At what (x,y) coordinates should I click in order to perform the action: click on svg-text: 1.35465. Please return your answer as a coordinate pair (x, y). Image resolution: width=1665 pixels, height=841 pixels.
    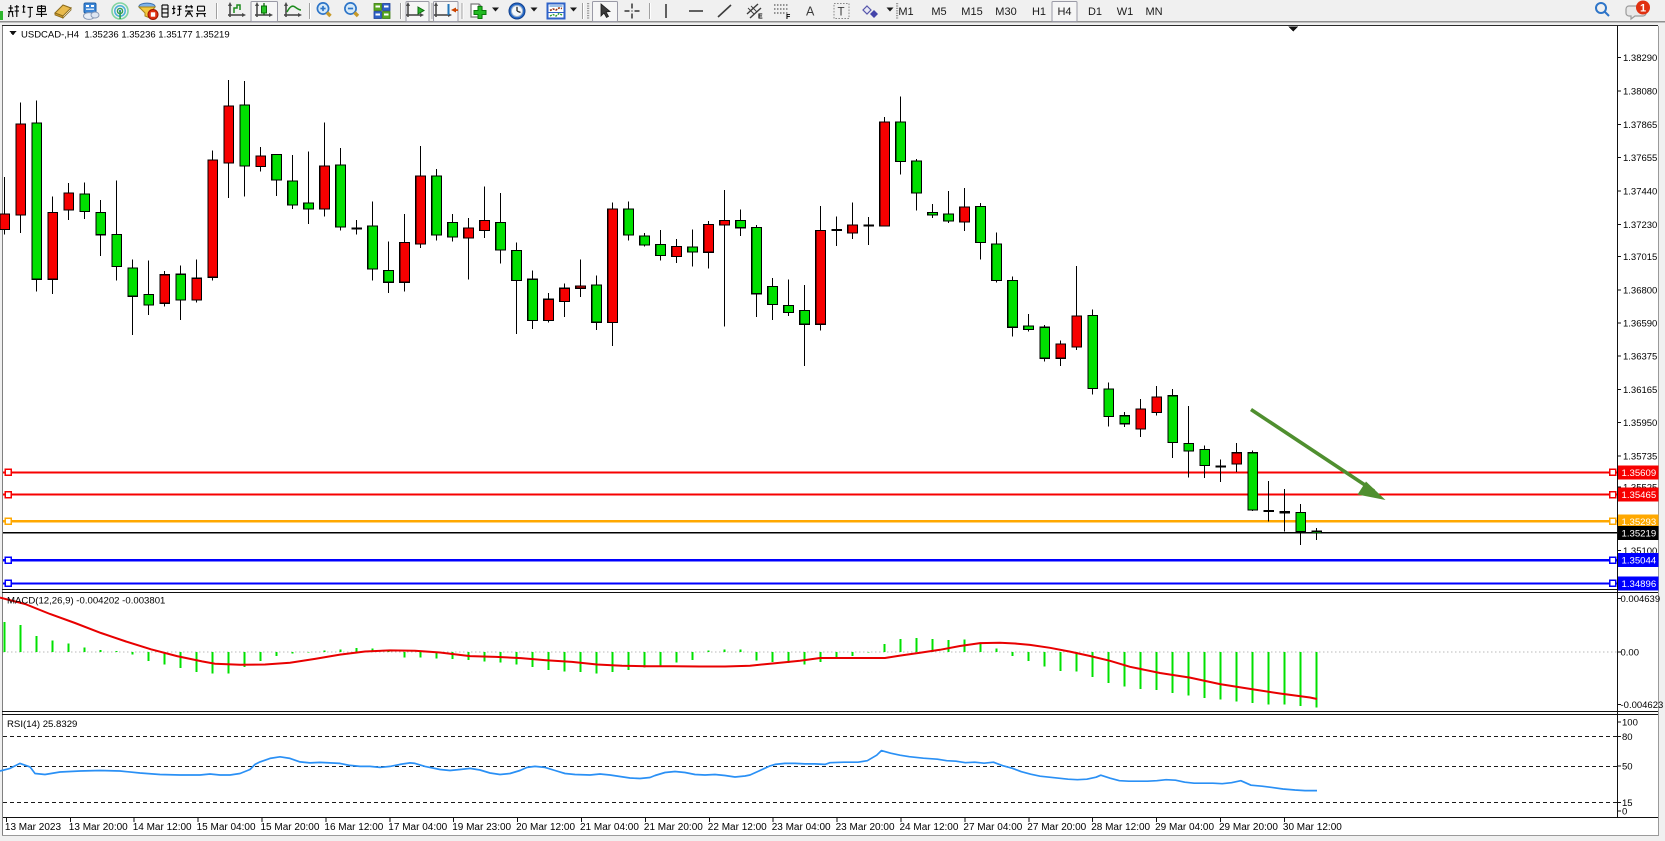
    Looking at the image, I should click on (1639, 495).